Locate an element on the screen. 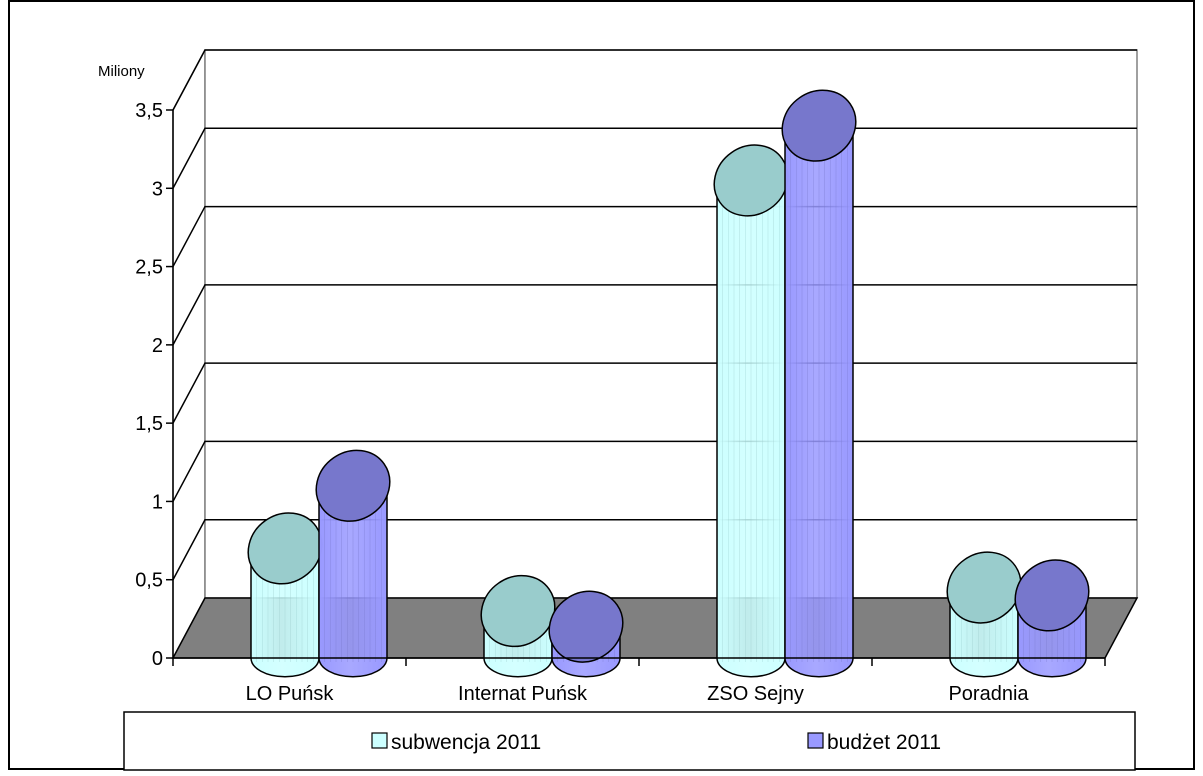 The image size is (1203, 776). category-label: LO Puńsk is located at coordinates (290, 694).